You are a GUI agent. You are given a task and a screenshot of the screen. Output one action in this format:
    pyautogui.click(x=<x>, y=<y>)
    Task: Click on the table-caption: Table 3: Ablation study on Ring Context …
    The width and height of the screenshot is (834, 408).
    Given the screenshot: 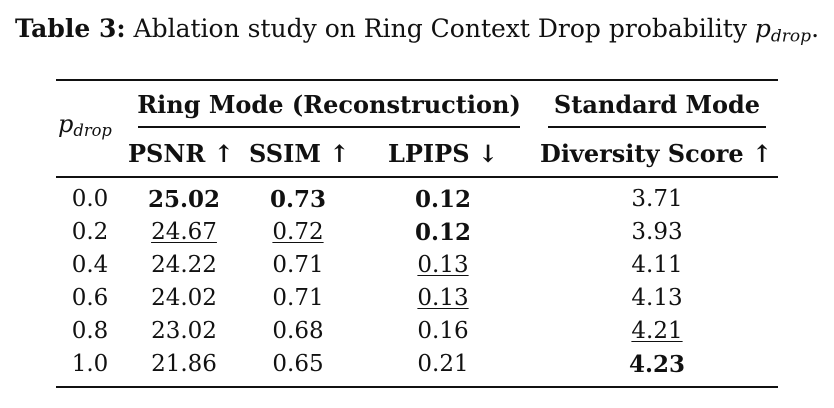 What is the action you would take?
    pyautogui.click(x=417, y=30)
    